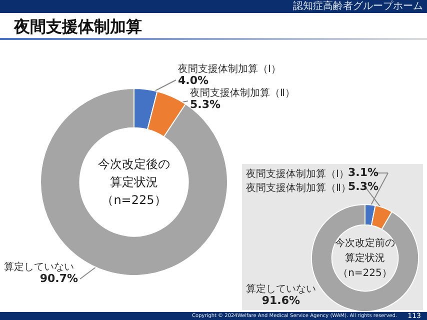 The height and width of the screenshot is (320, 427). Describe the element at coordinates (358, 6) in the screenshot. I see `text: 認知症高齢者グループホーム` at that location.